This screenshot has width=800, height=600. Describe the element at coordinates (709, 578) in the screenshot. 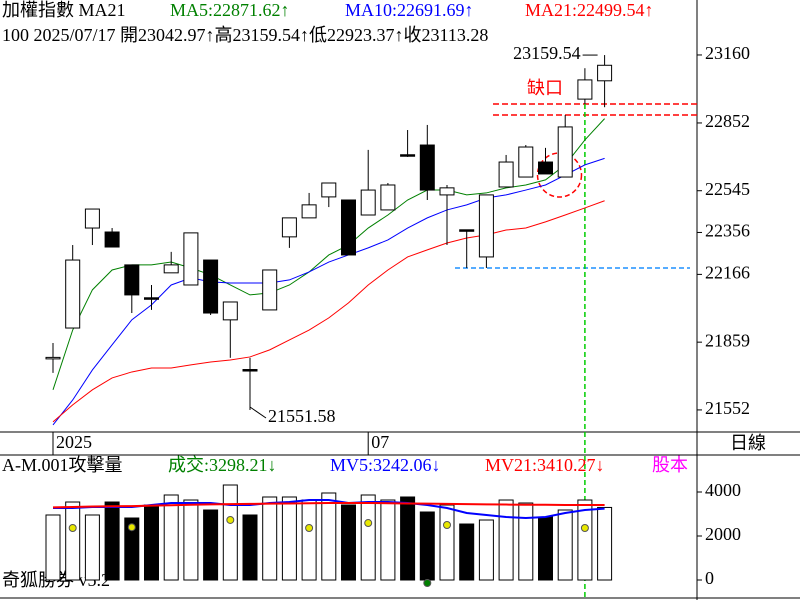

I see `y-tick-label: 0` at that location.